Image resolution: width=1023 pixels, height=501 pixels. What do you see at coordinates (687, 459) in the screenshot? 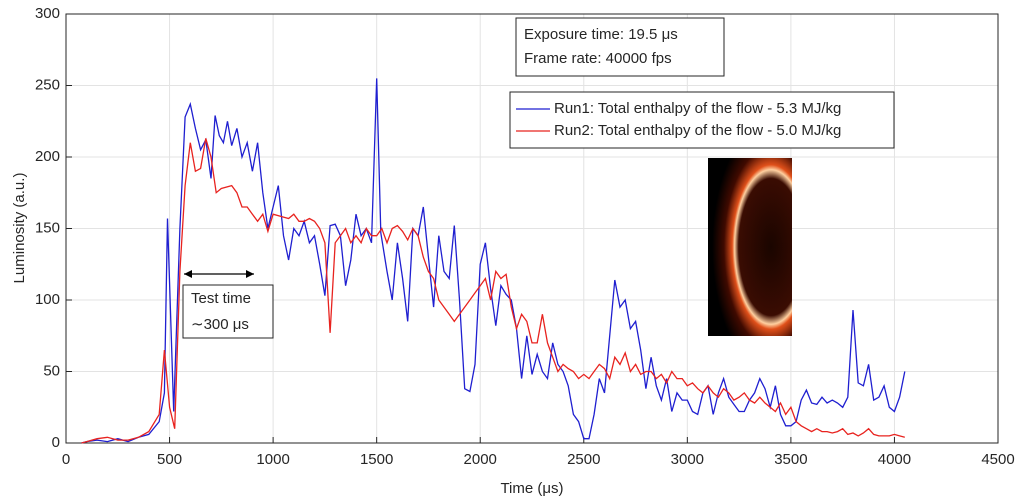
I see `x-tick-label: 3000` at bounding box center [687, 459].